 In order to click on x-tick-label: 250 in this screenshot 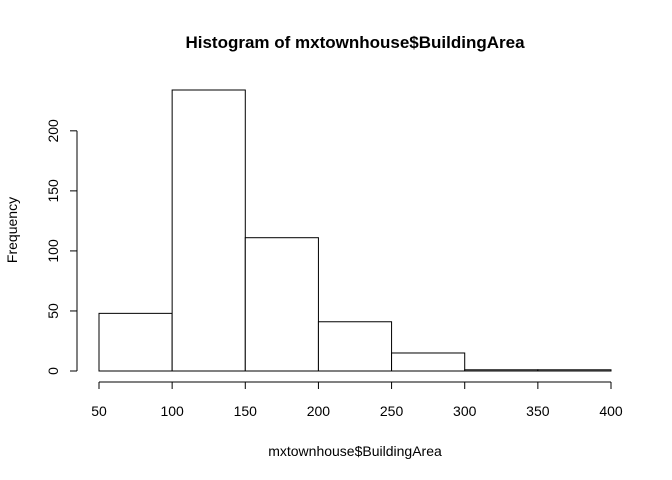, I will do `click(392, 411)`.